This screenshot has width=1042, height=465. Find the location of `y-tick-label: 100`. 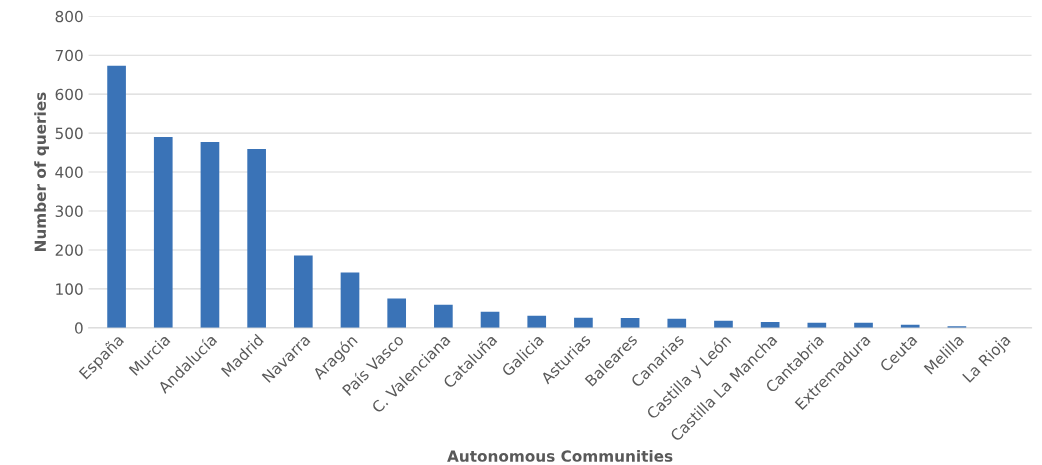

y-tick-label: 100 is located at coordinates (69, 289).